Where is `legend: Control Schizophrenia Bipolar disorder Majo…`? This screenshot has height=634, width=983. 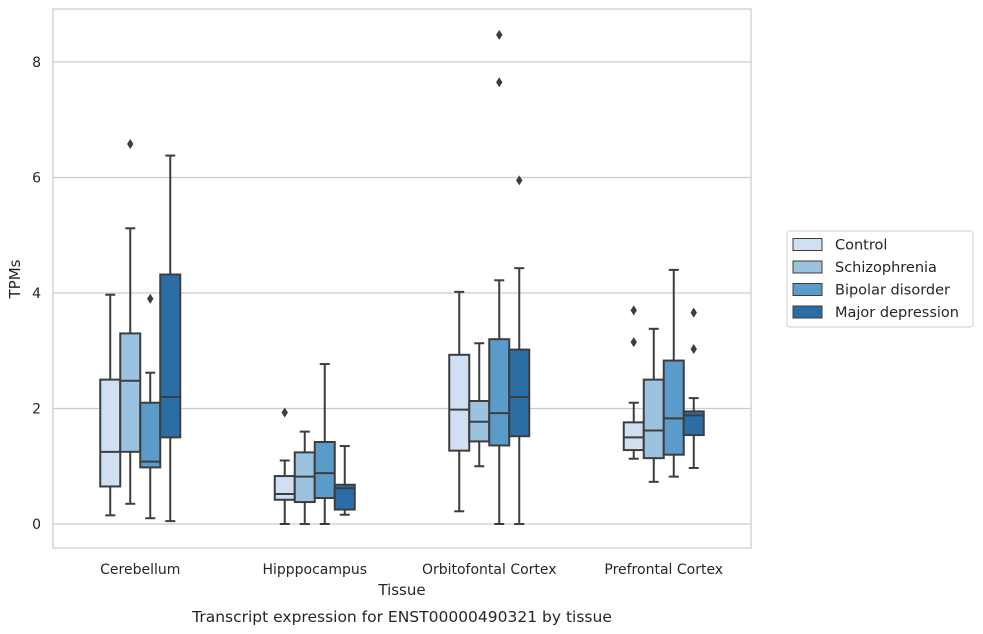
legend: Control Schizophrenia Bipolar disorder Majo… is located at coordinates (880, 279).